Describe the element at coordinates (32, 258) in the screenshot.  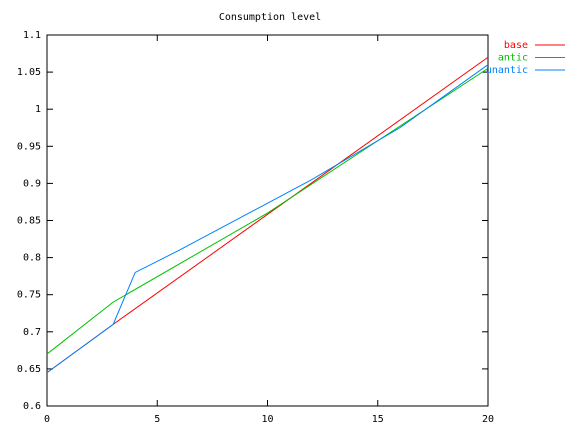
I see `y-tick-label: 0.8` at that location.